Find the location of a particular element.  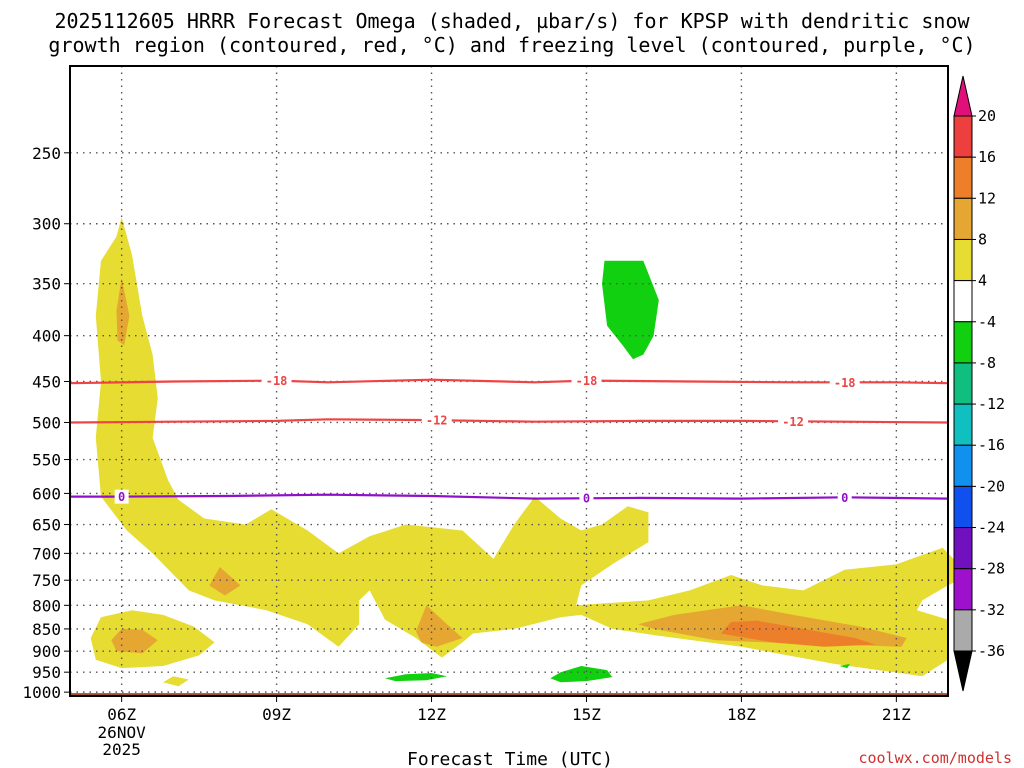

y-tick-label-400: 400 is located at coordinates (46, 336).